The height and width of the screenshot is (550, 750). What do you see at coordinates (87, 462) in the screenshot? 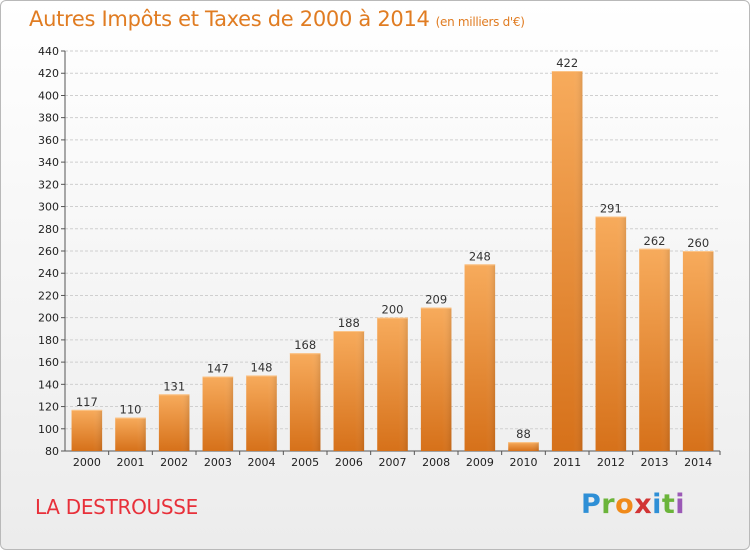
I see `x-tick-label: 2000` at bounding box center [87, 462].